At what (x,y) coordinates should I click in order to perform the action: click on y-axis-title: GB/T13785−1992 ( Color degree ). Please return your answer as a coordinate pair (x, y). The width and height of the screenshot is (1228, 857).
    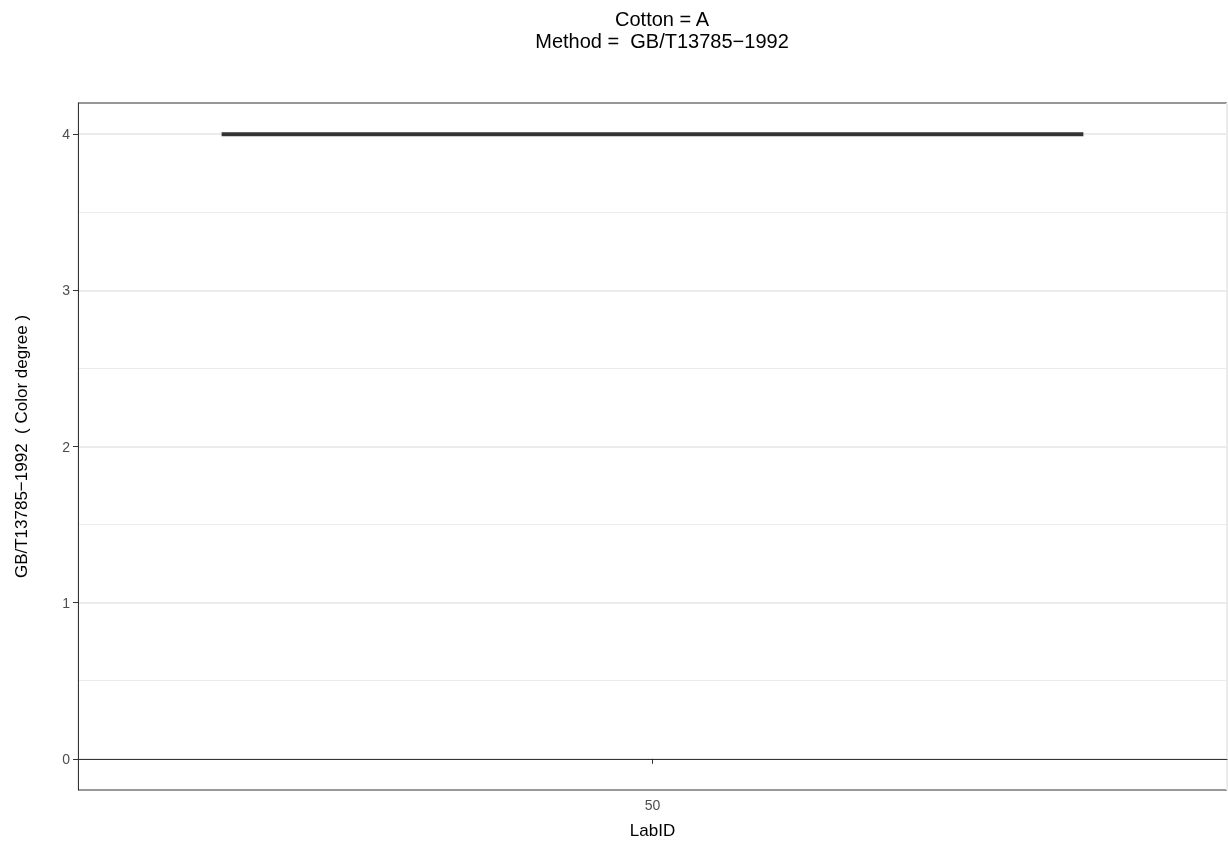
    Looking at the image, I should click on (21, 446).